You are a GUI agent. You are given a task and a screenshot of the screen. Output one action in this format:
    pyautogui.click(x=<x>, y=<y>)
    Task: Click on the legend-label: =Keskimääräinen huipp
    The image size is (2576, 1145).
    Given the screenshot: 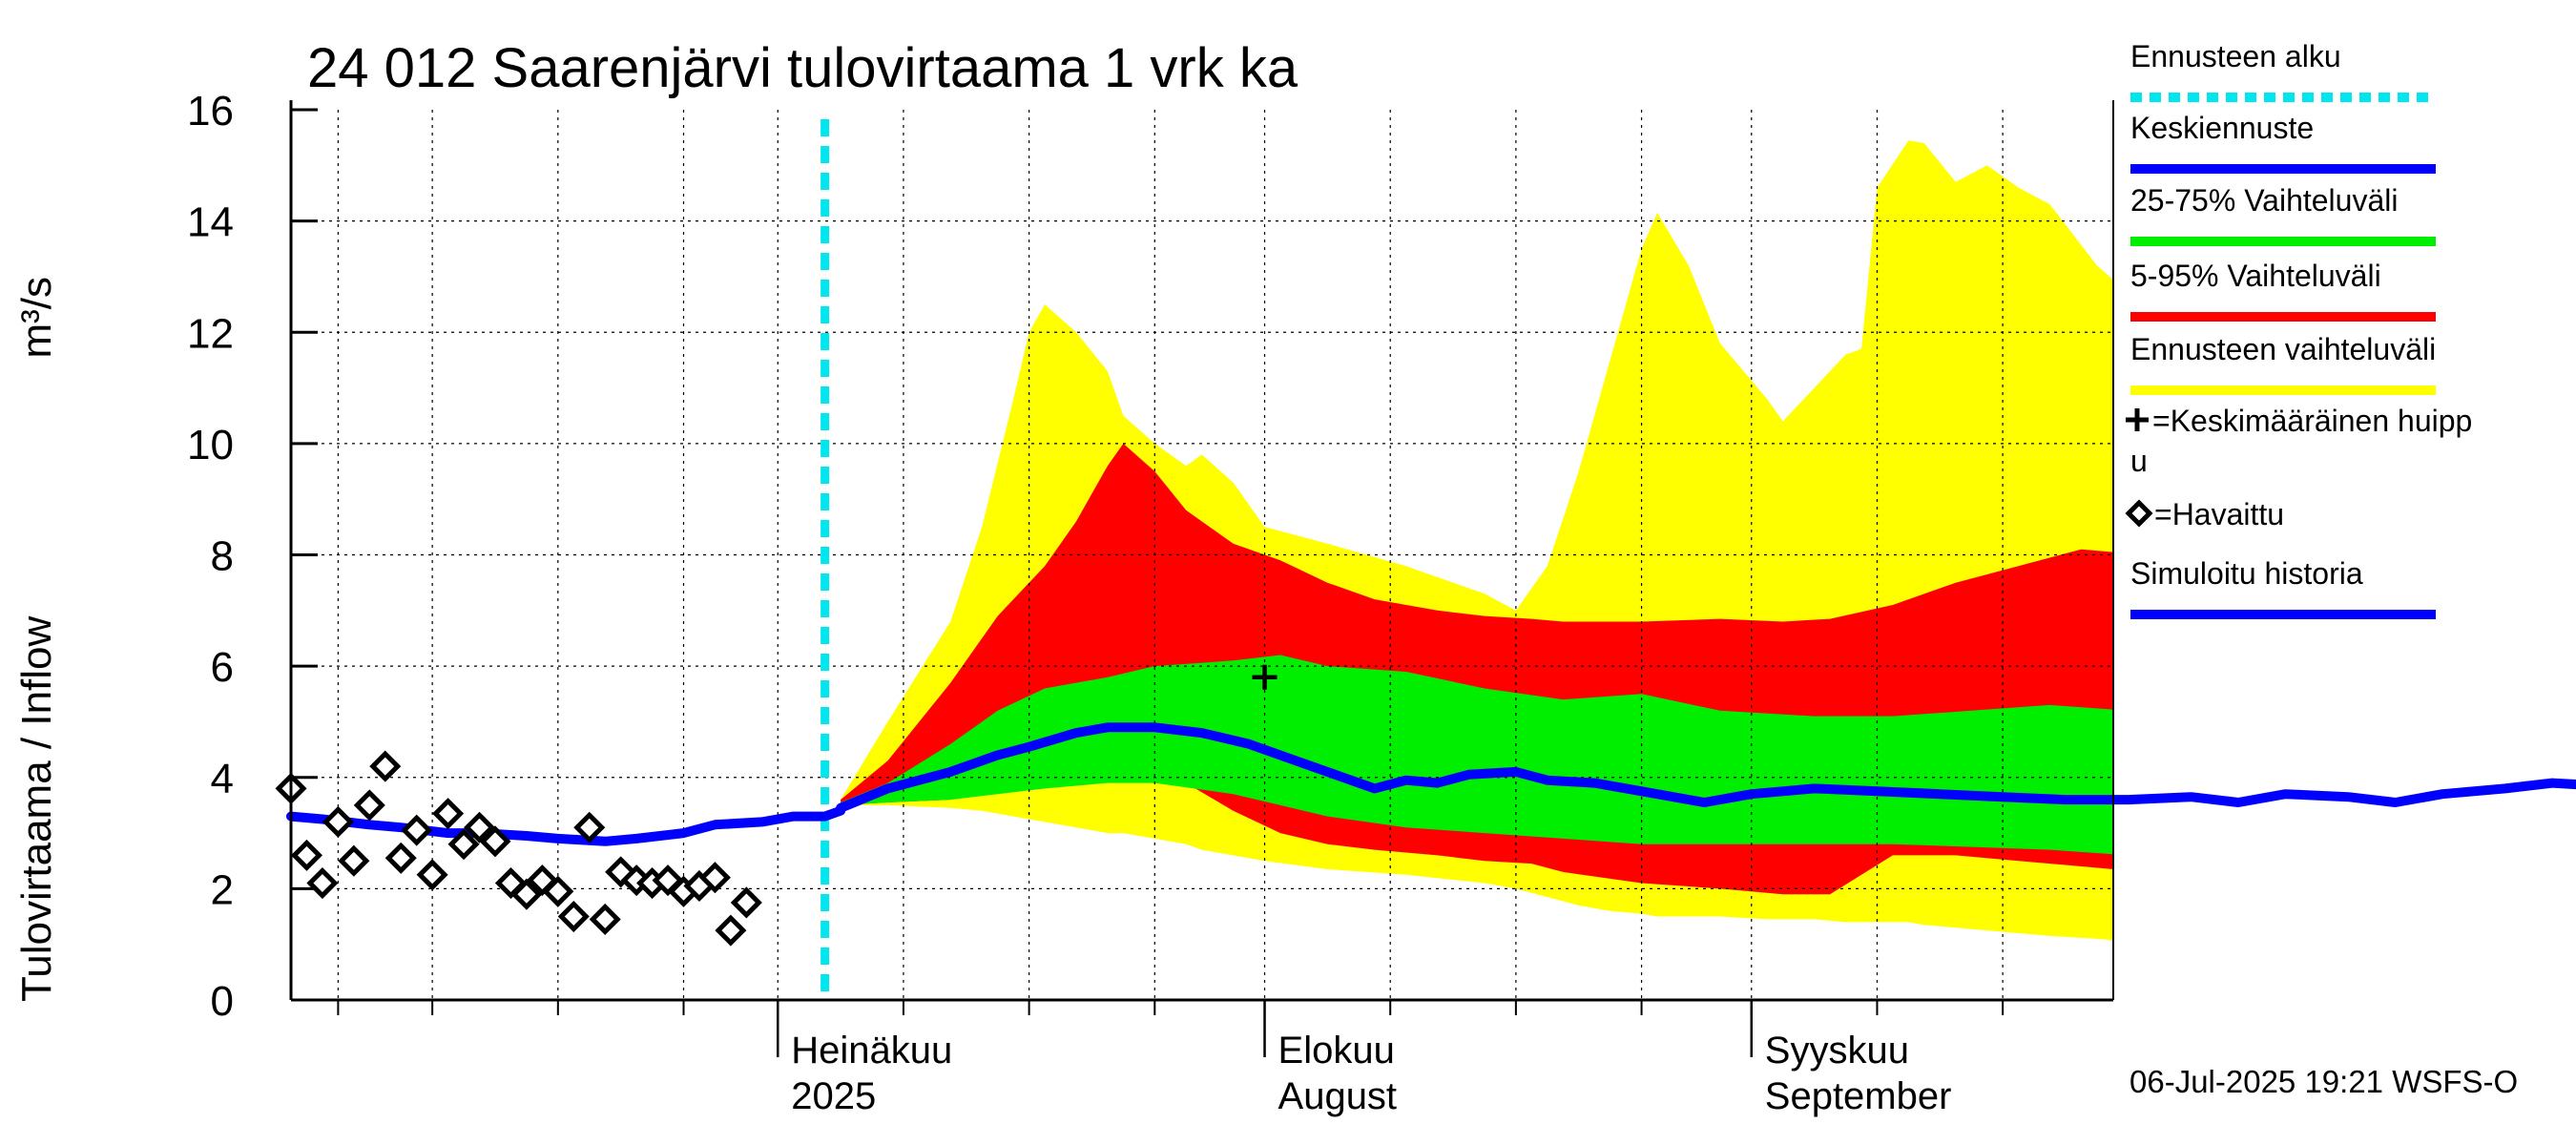 What is the action you would take?
    pyautogui.click(x=2312, y=421)
    